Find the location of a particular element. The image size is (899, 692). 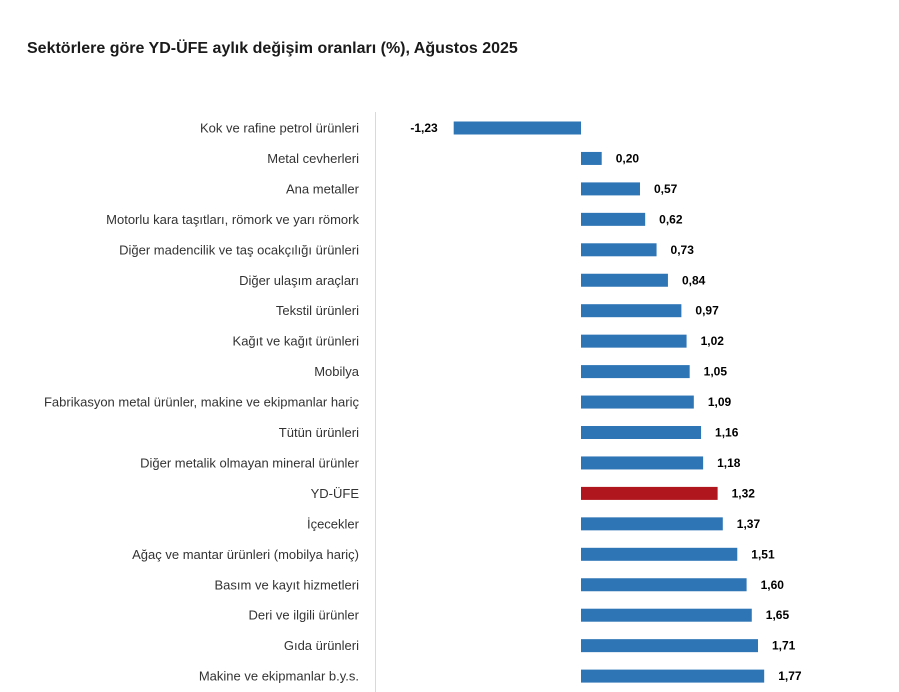

category-label: Diğer ulaşım araçları is located at coordinates (299, 280).